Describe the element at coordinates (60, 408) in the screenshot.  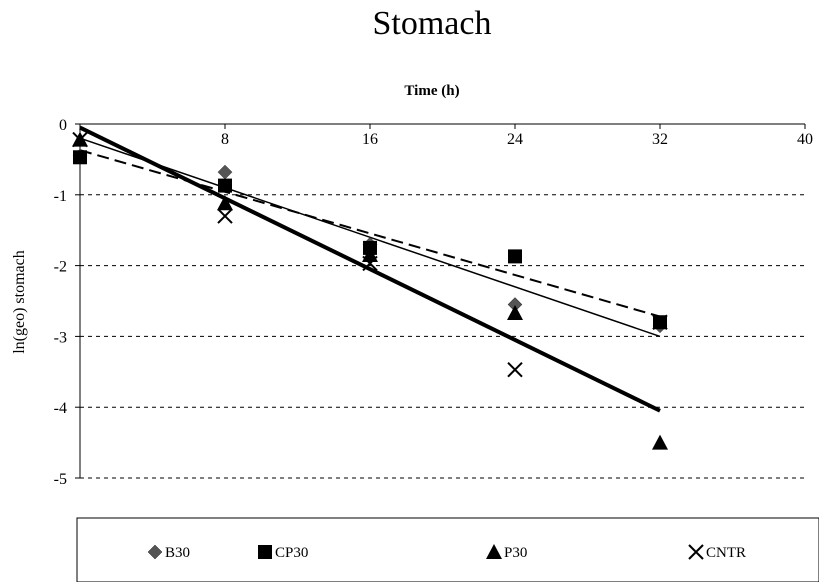
I see `y-tick-label: -4` at that location.